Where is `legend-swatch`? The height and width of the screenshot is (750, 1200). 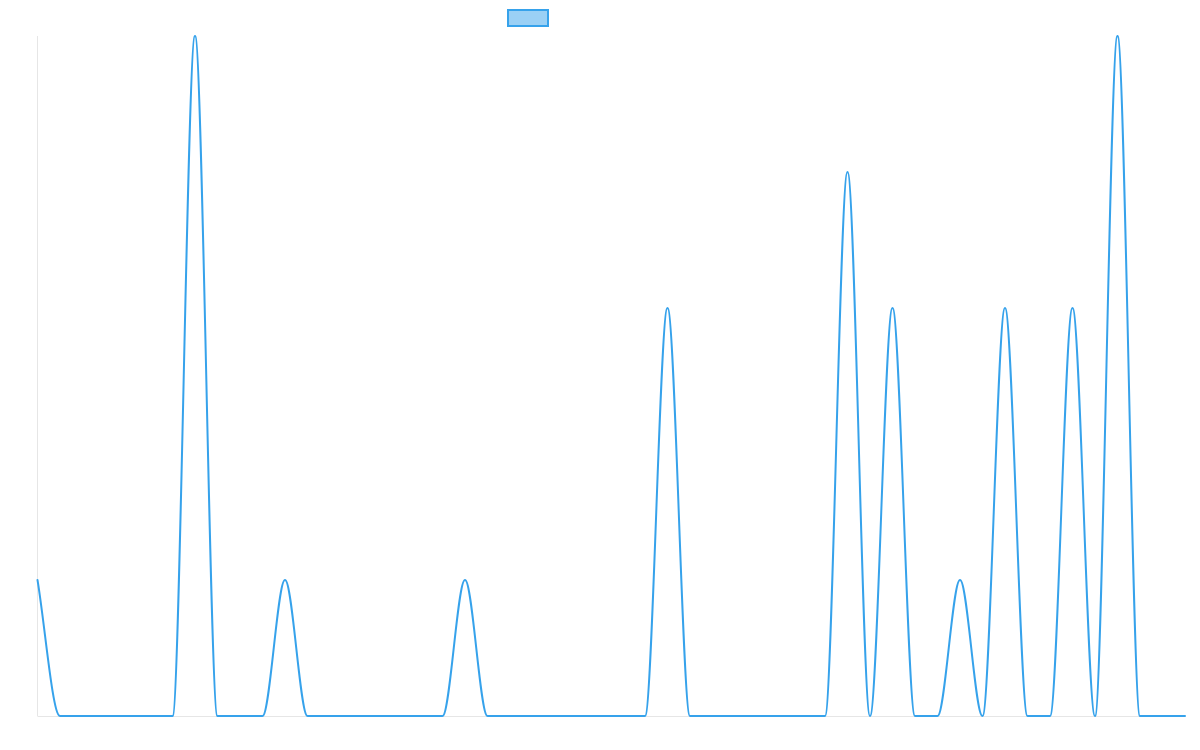
legend-swatch is located at coordinates (528, 18).